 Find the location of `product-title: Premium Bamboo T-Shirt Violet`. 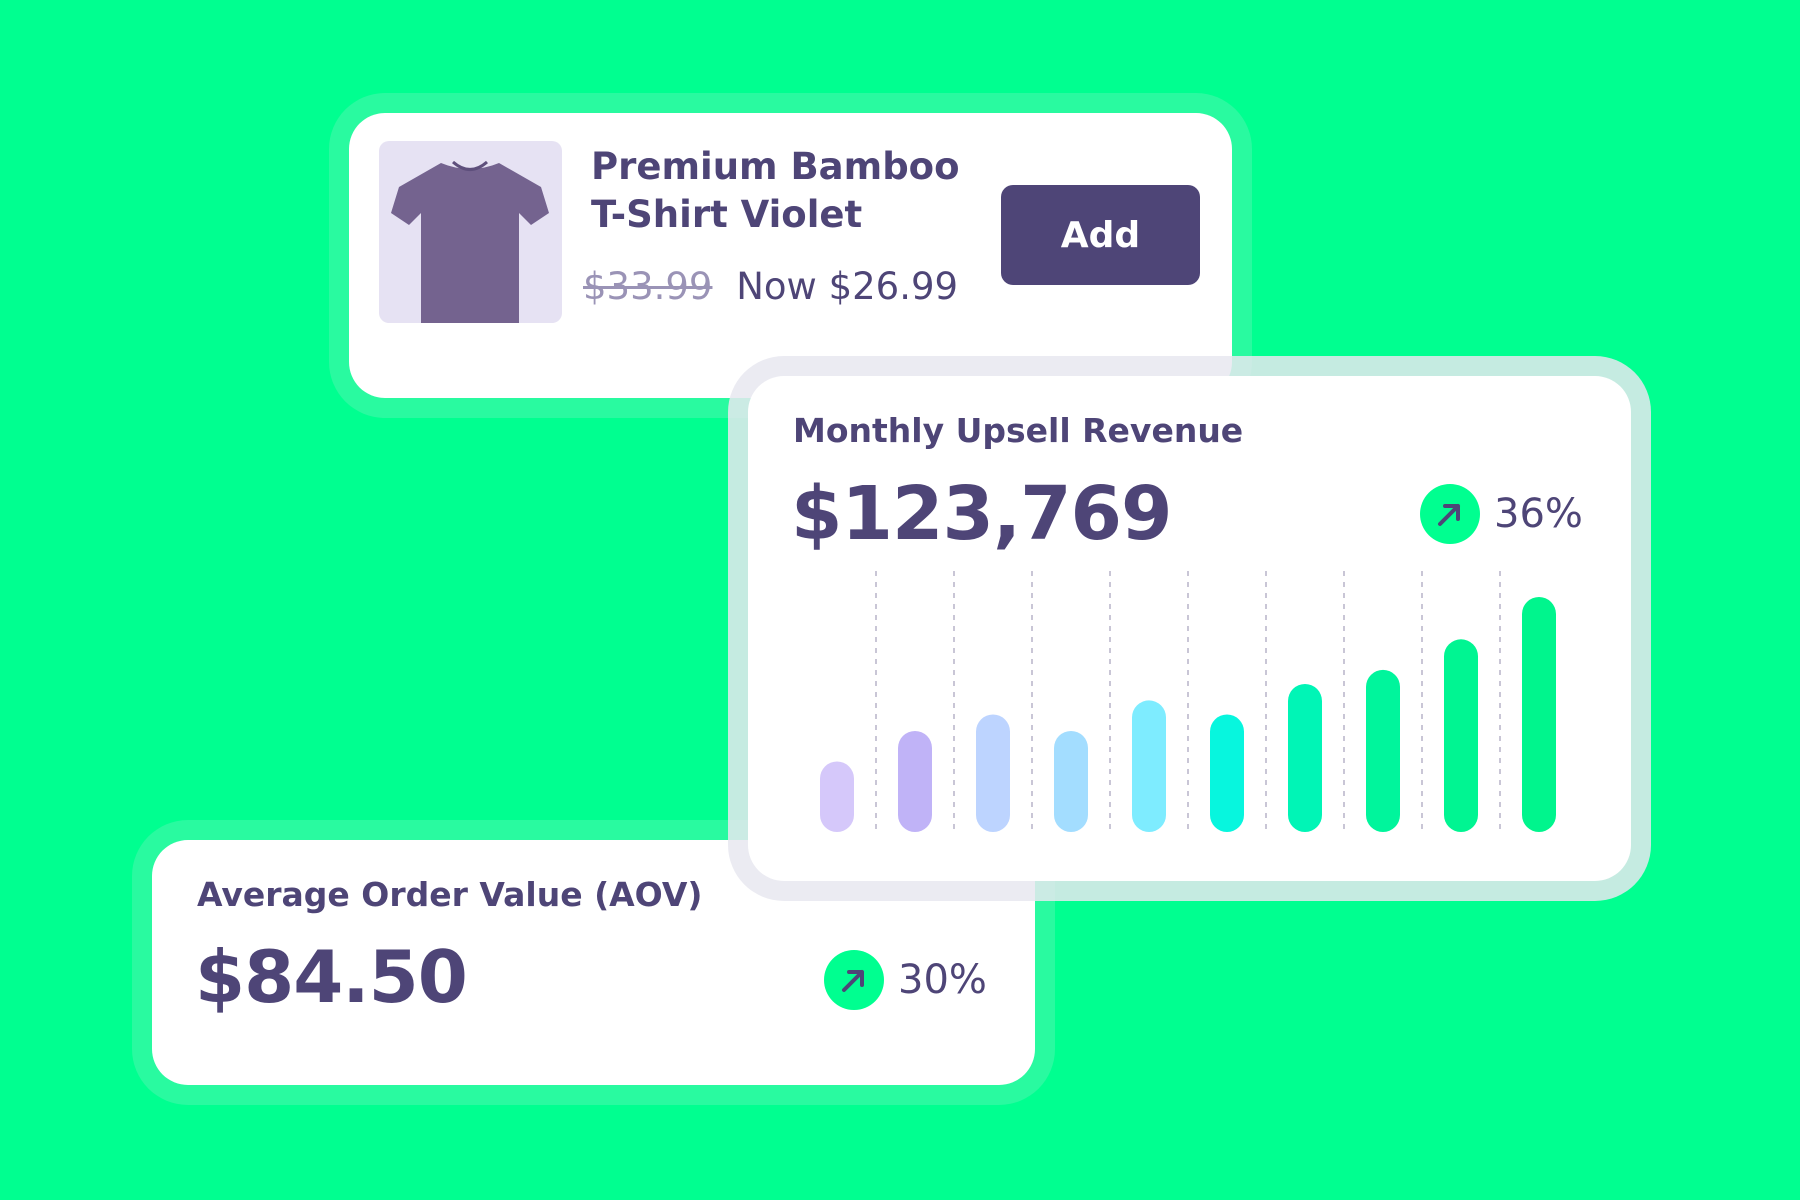

product-title: Premium Bamboo T-Shirt Violet is located at coordinates (791, 191).